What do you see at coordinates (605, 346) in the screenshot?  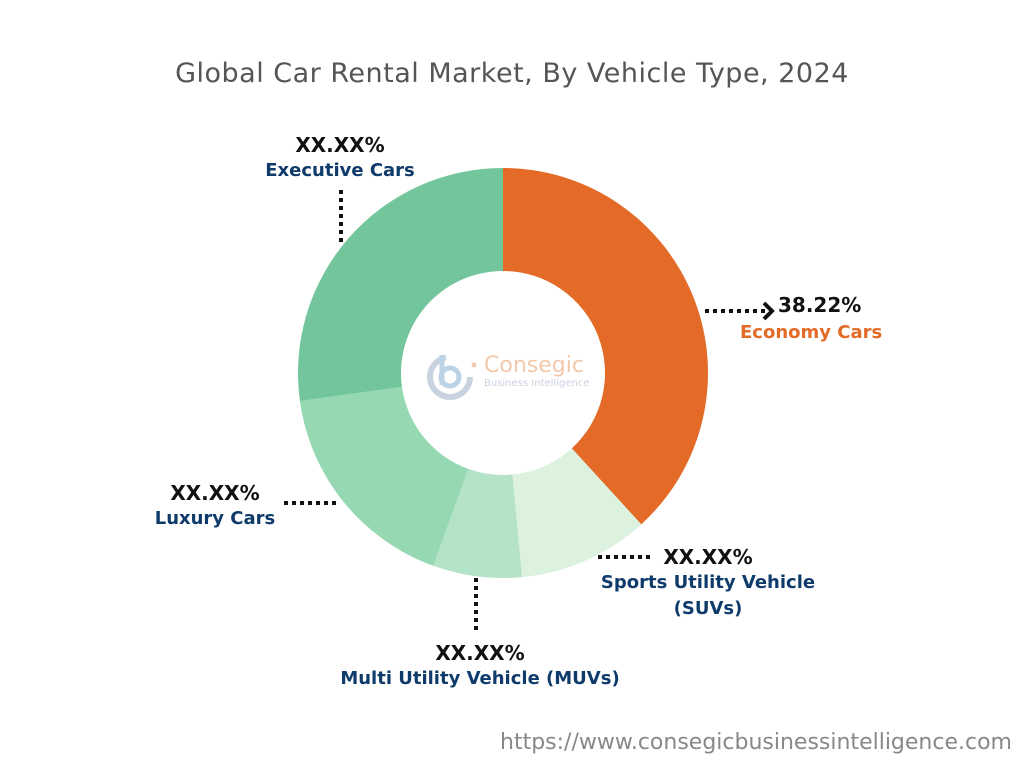 I see `slice-economy-cars` at bounding box center [605, 346].